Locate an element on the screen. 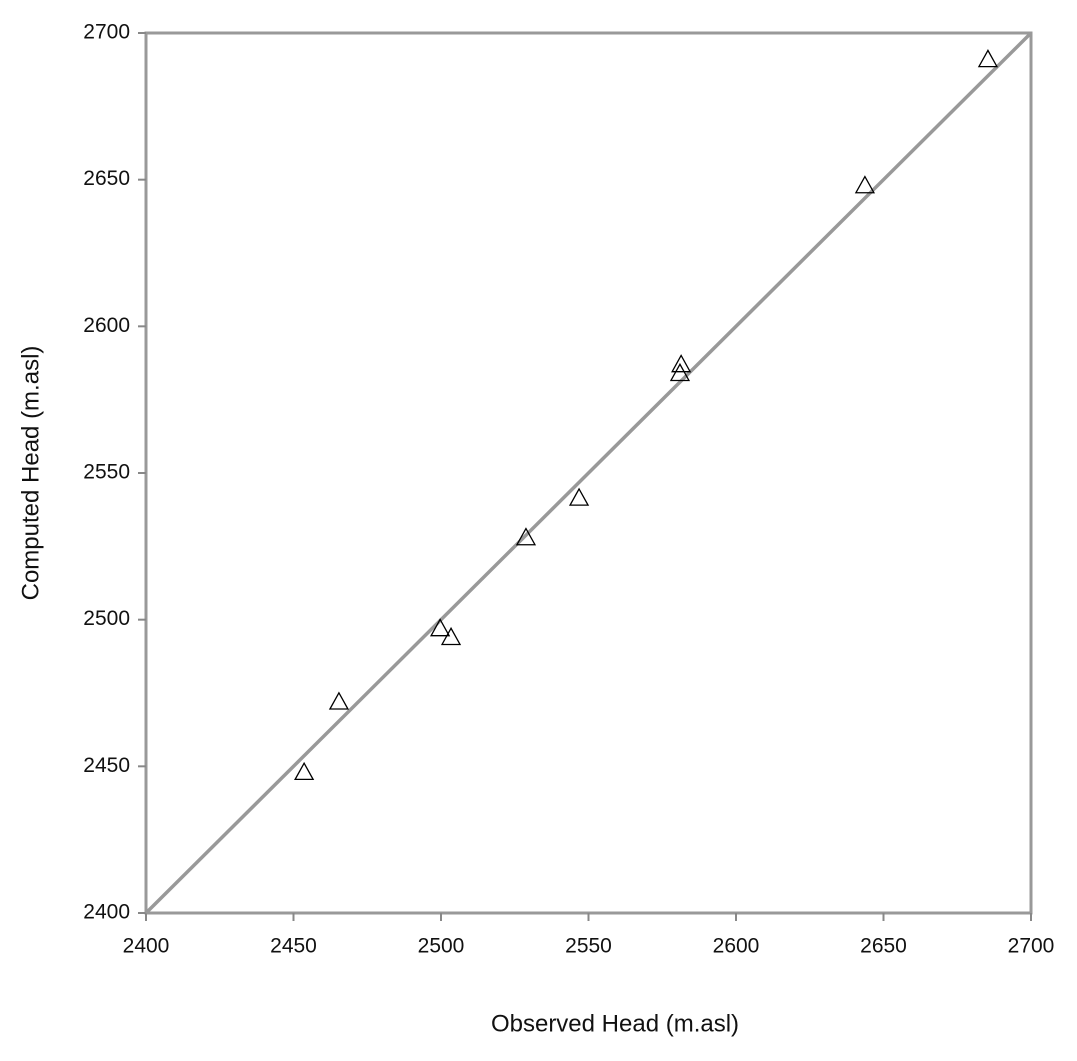 The width and height of the screenshot is (1077, 1061). y-tick-label: 2700 is located at coordinates (106, 32).